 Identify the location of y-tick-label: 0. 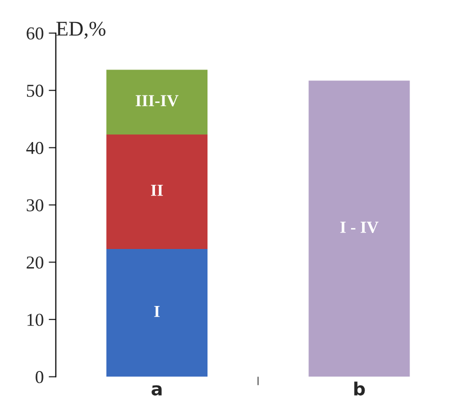
(40, 377).